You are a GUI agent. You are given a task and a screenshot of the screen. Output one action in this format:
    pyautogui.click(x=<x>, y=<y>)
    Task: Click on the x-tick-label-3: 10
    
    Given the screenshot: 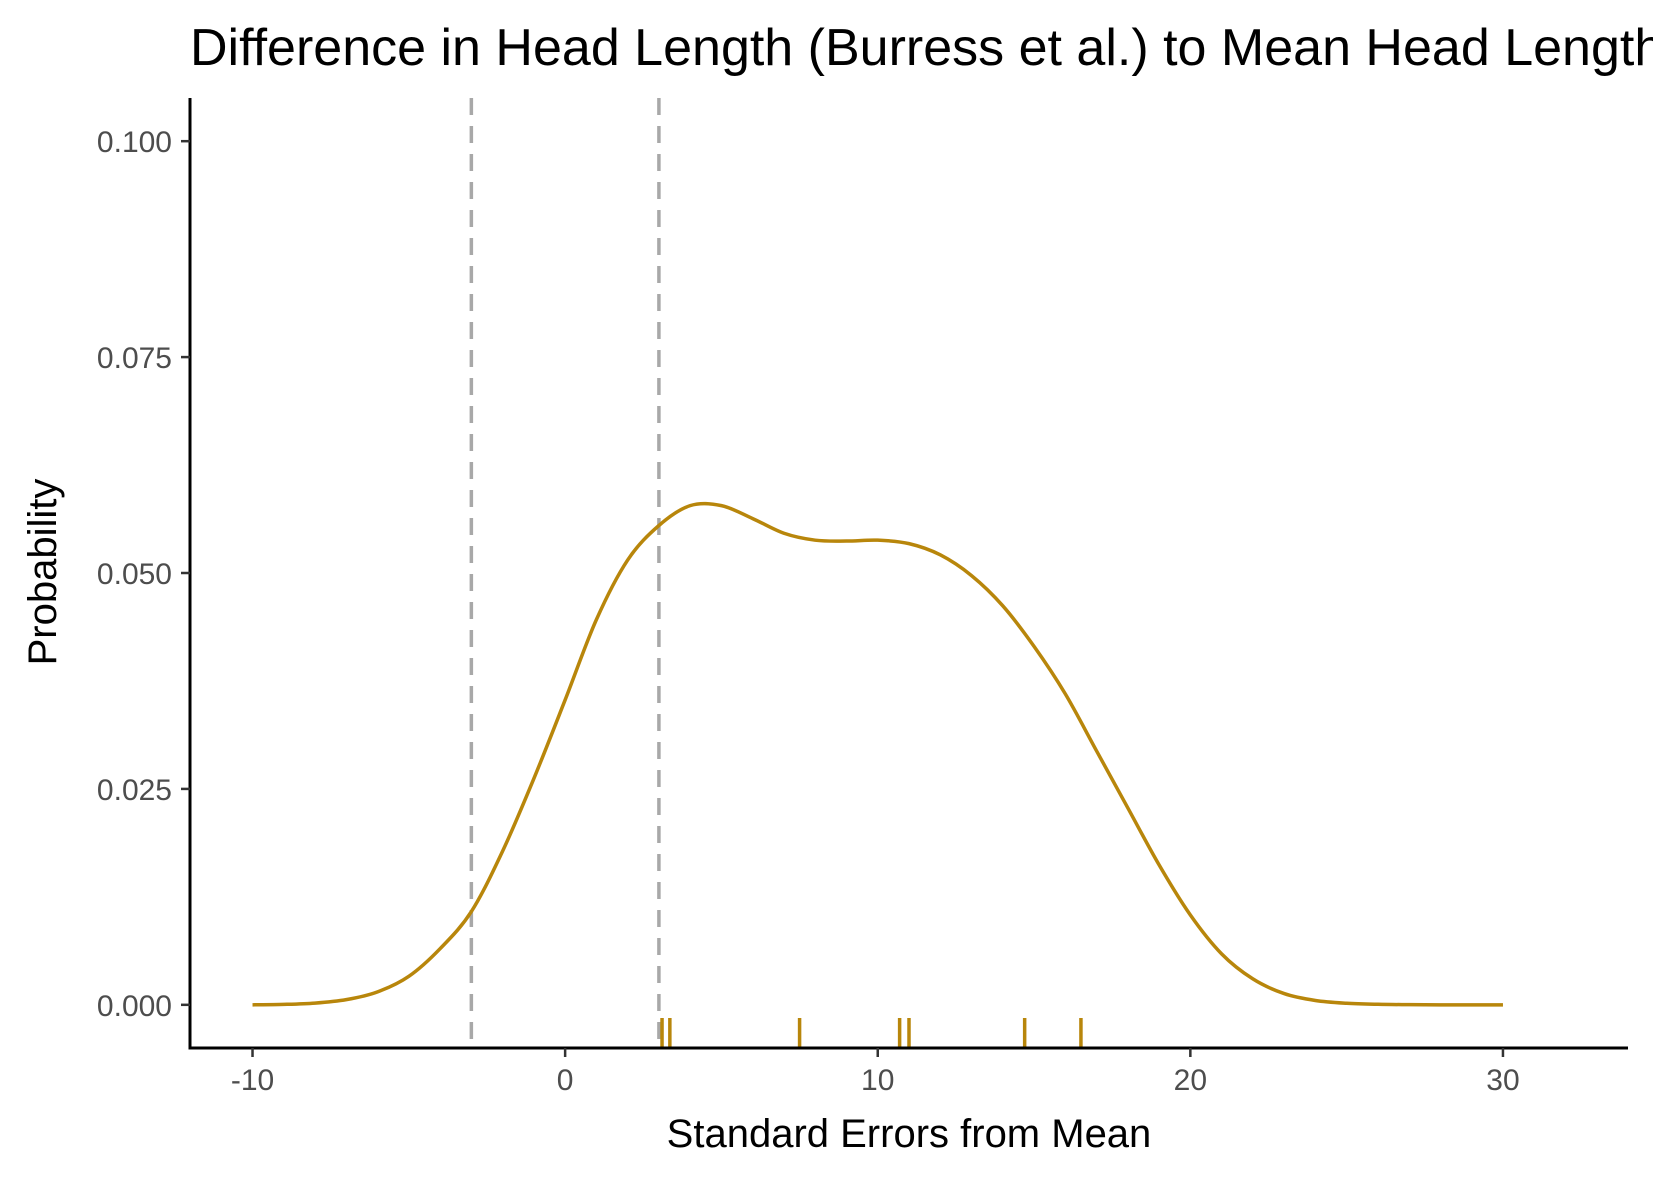 What is the action you would take?
    pyautogui.click(x=877, y=1080)
    